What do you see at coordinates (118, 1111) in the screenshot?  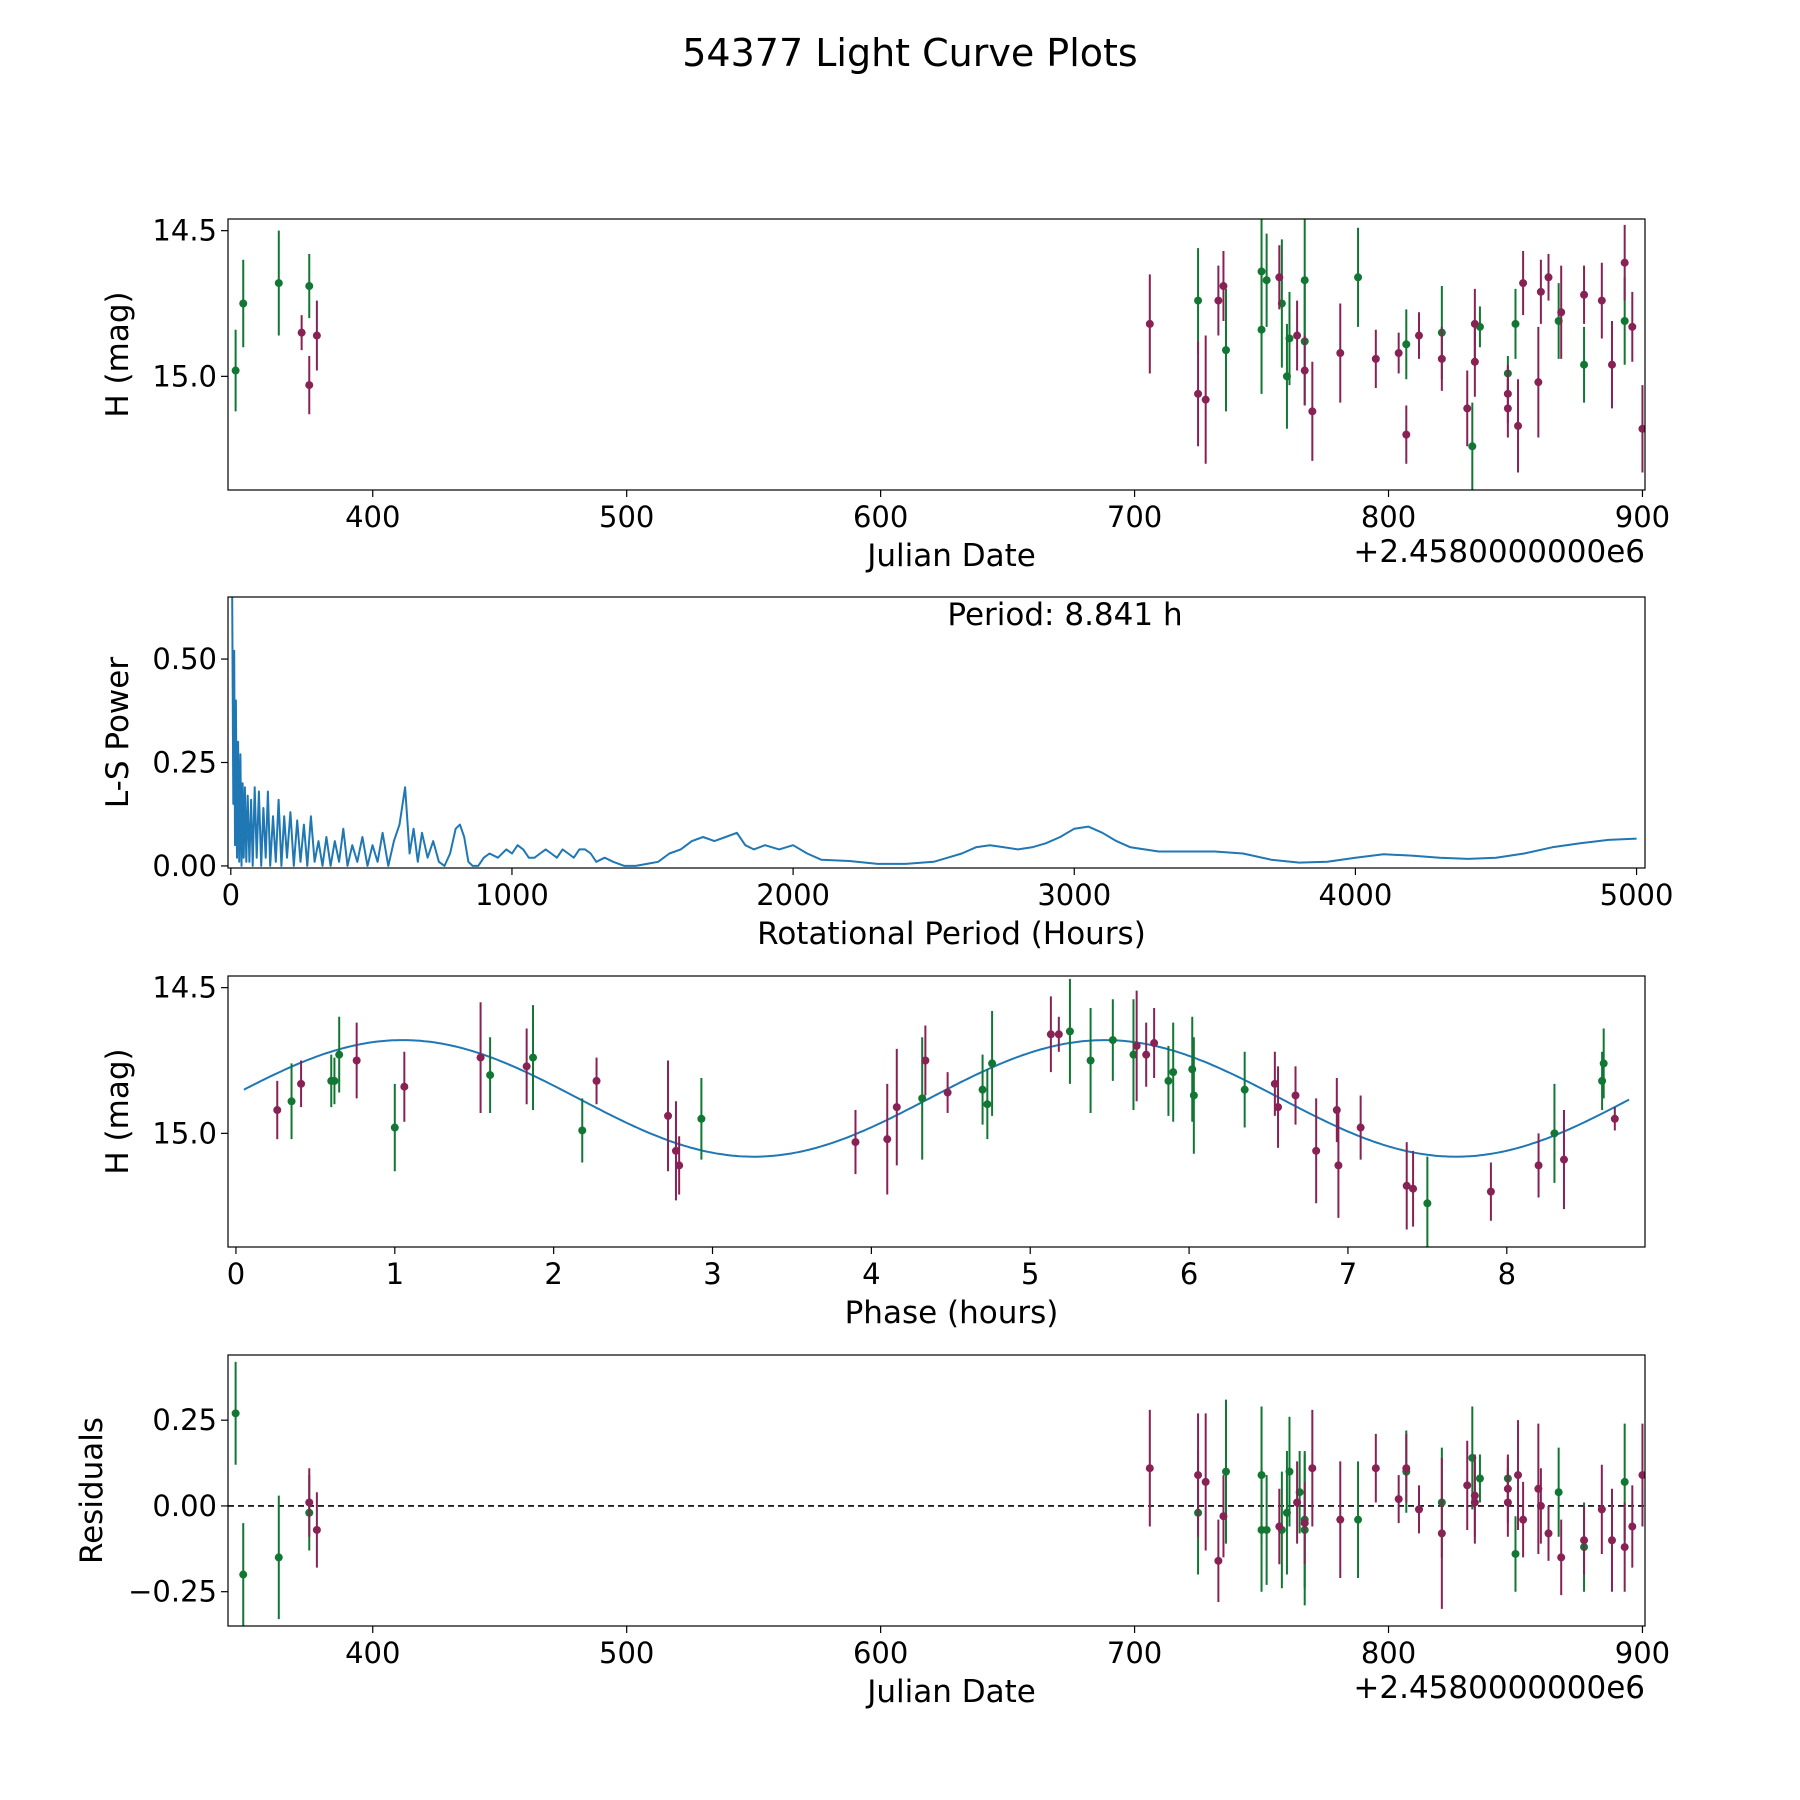 I see `y-axis-label: H (mag)` at bounding box center [118, 1111].